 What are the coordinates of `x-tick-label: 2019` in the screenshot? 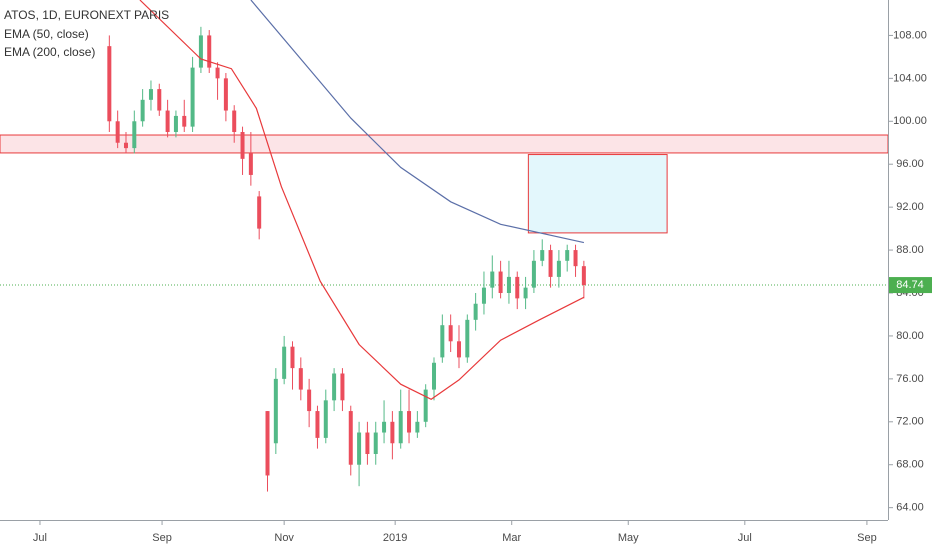 It's located at (395, 538).